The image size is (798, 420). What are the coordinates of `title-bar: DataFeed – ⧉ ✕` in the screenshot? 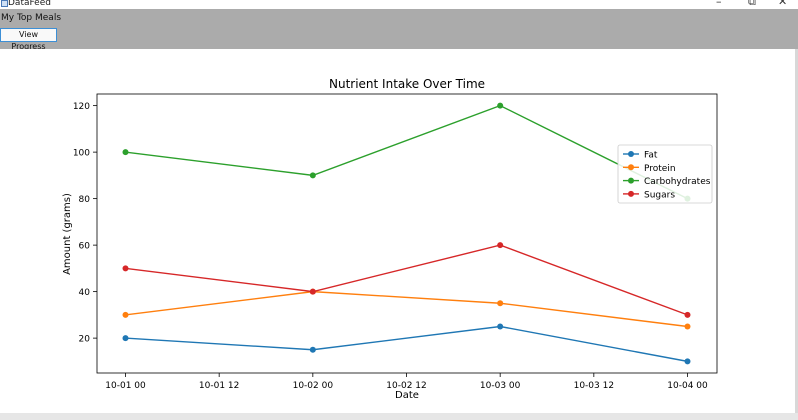 It's located at (399, 4).